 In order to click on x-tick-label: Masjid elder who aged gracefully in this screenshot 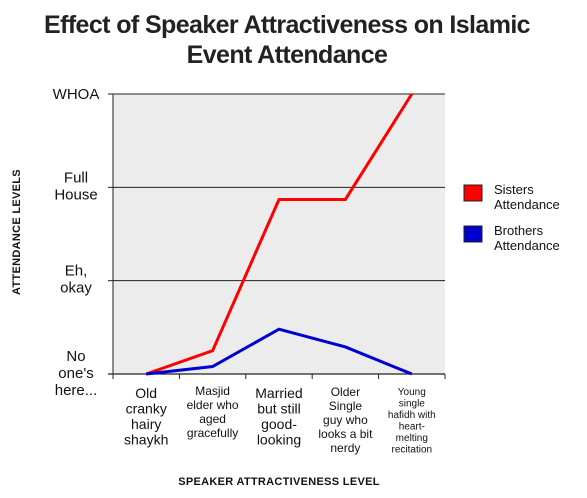, I will do `click(213, 412)`.